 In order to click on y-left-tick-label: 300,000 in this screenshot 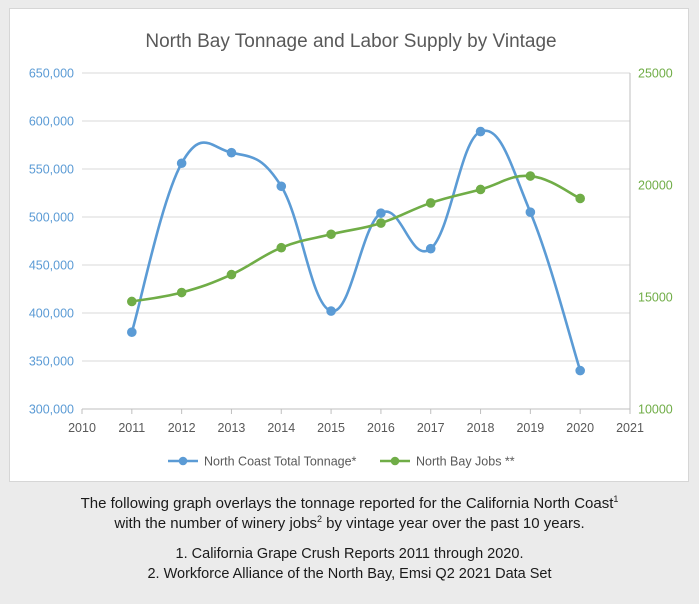, I will do `click(51, 410)`.